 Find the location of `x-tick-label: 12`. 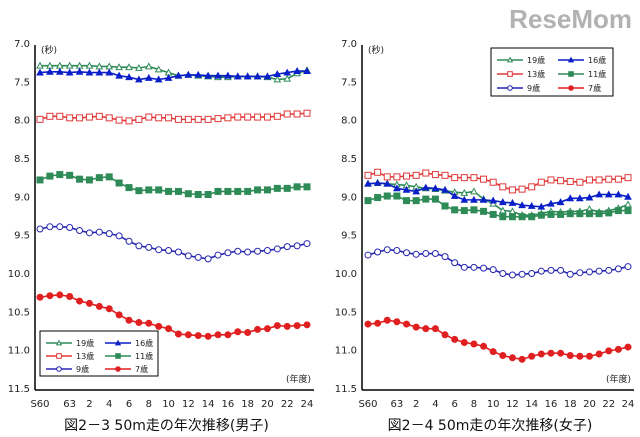

x-tick-label: 12 is located at coordinates (188, 404).